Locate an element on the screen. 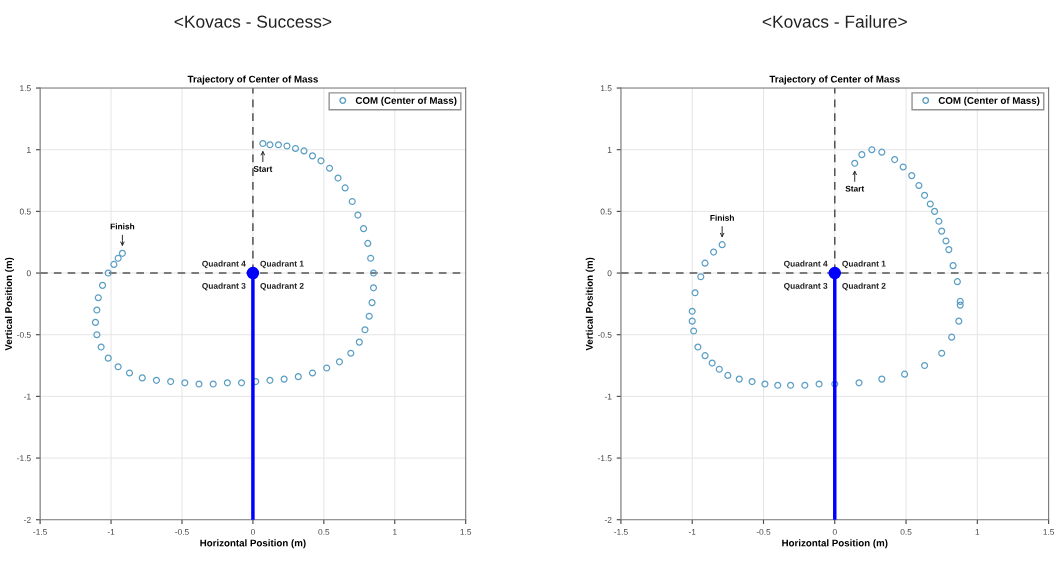 Image resolution: width=1056 pixels, height=568 pixels. chart-title: <Kovacs - Failure> is located at coordinates (834, 21).